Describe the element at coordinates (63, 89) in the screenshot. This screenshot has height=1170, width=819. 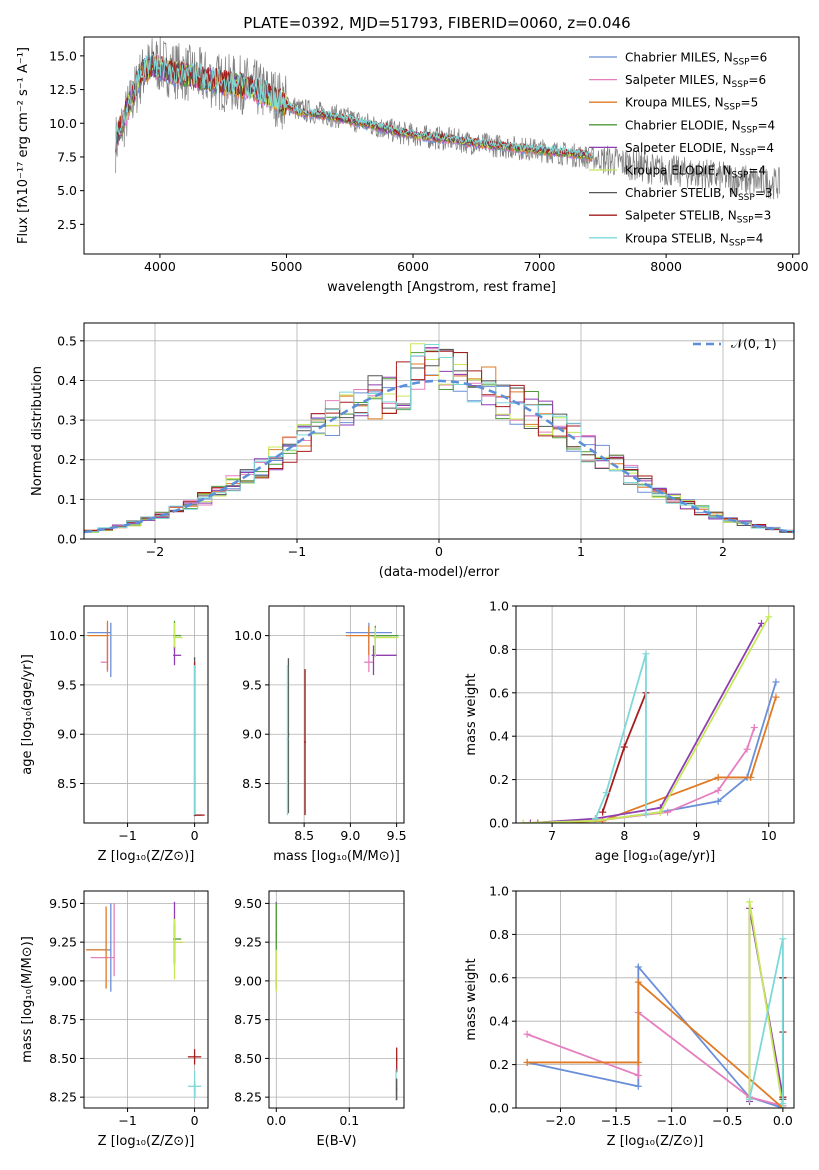
I see `y-tick-label: 12.5` at that location.